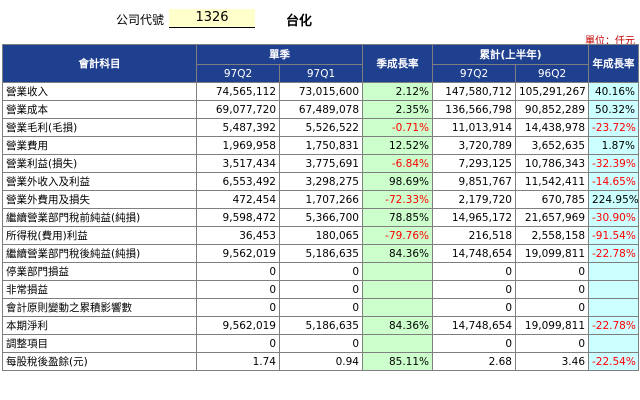  I want to click on cell-q-cur: 6,553,492, so click(238, 181).